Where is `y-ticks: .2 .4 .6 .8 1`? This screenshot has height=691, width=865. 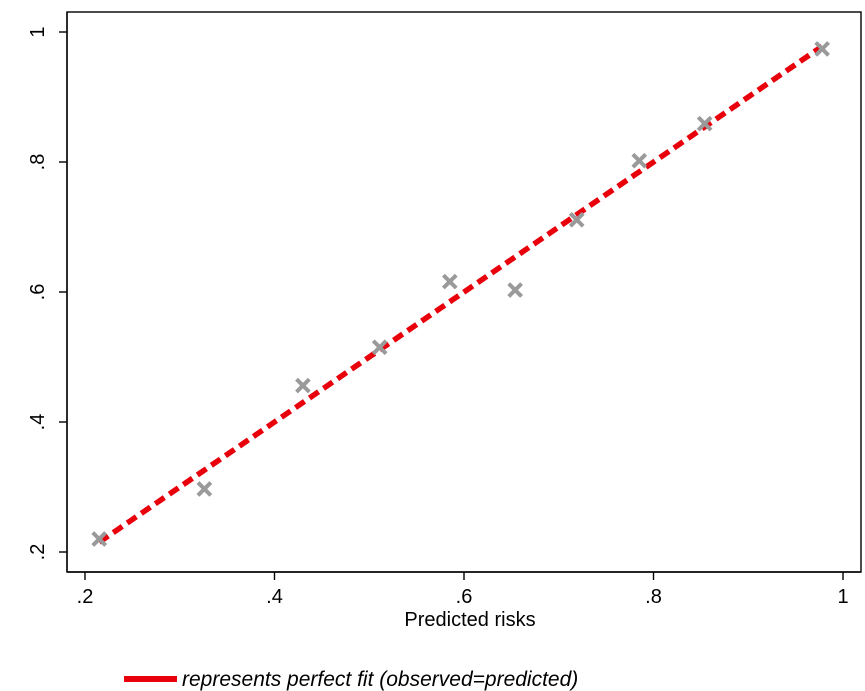
y-ticks: .2 .4 .6 .8 1 is located at coordinates (47, 293).